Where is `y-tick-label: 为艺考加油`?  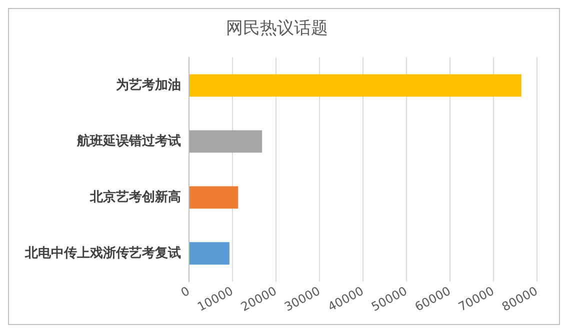 y-tick-label: 为艺考加油 is located at coordinates (148, 85).